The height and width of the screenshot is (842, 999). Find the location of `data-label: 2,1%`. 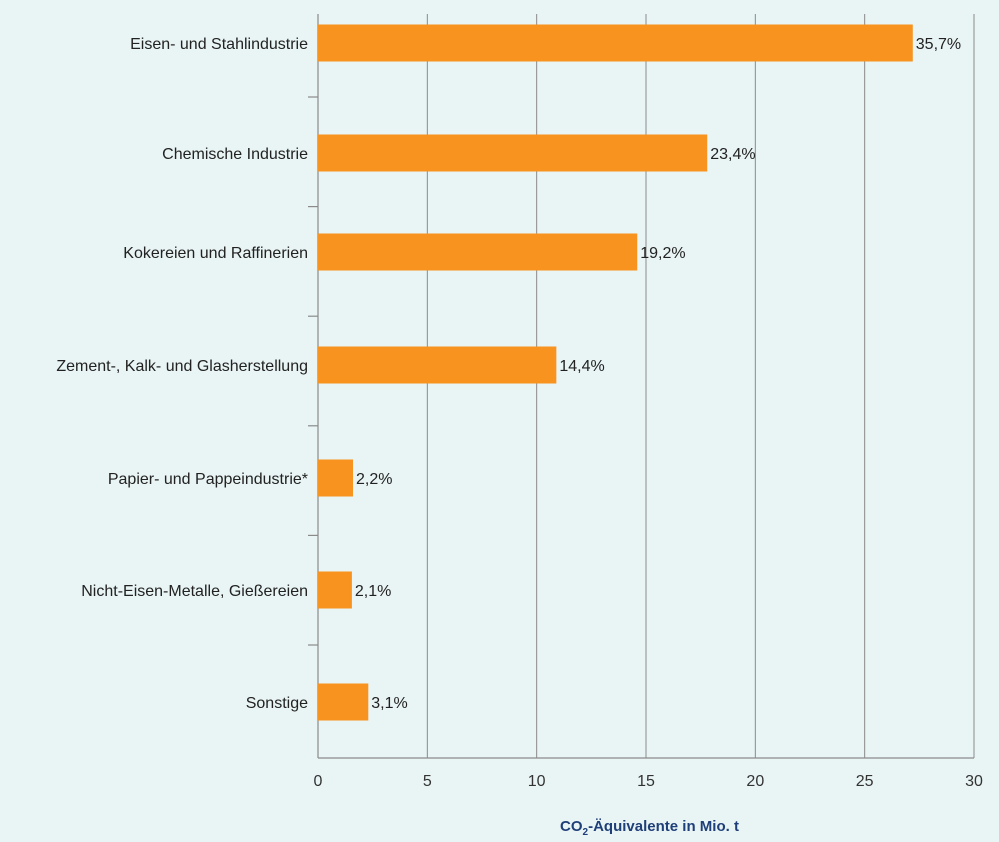

data-label: 2,1% is located at coordinates (373, 591).